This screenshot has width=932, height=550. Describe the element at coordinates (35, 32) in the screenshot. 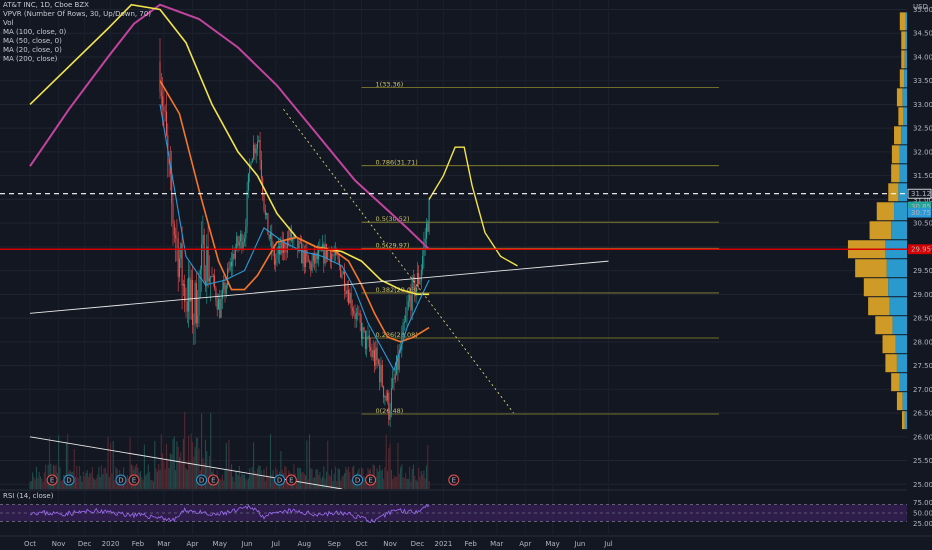

I see `legend-ma100: MA (100, close, 0)` at that location.